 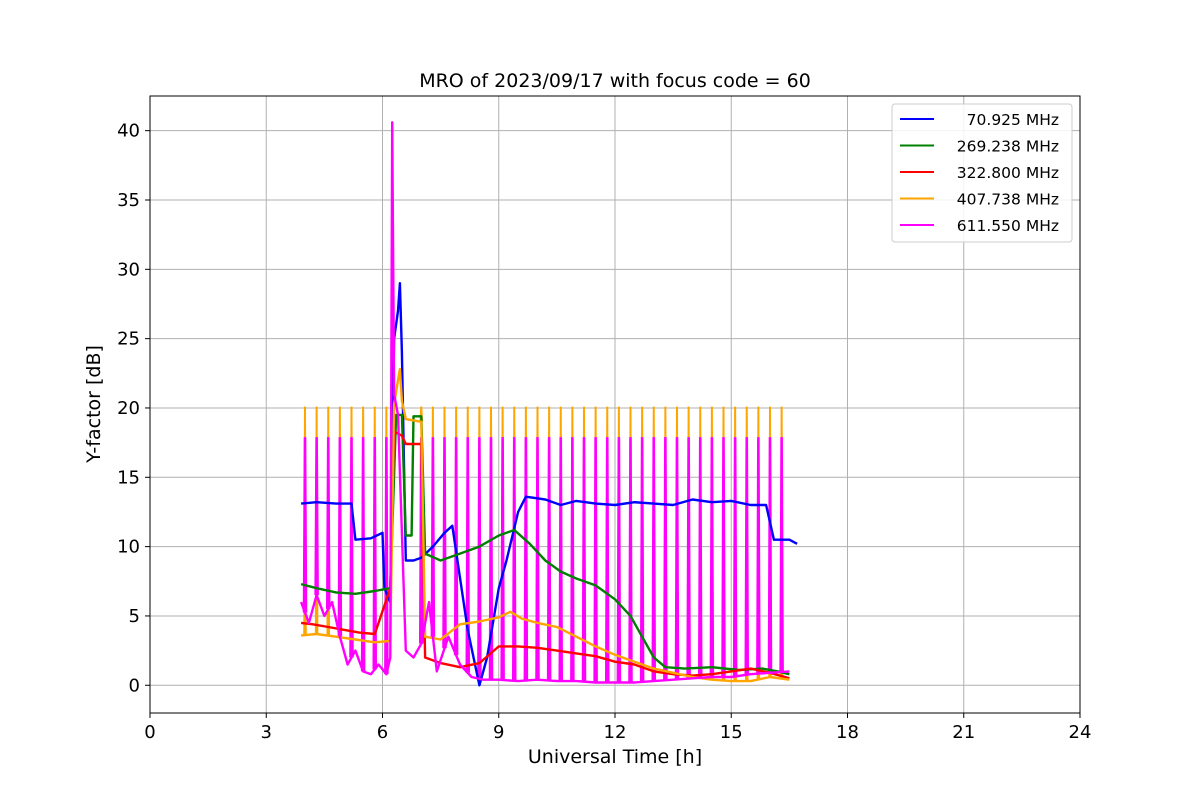 I want to click on x-tick-label: 15, so click(x=731, y=732).